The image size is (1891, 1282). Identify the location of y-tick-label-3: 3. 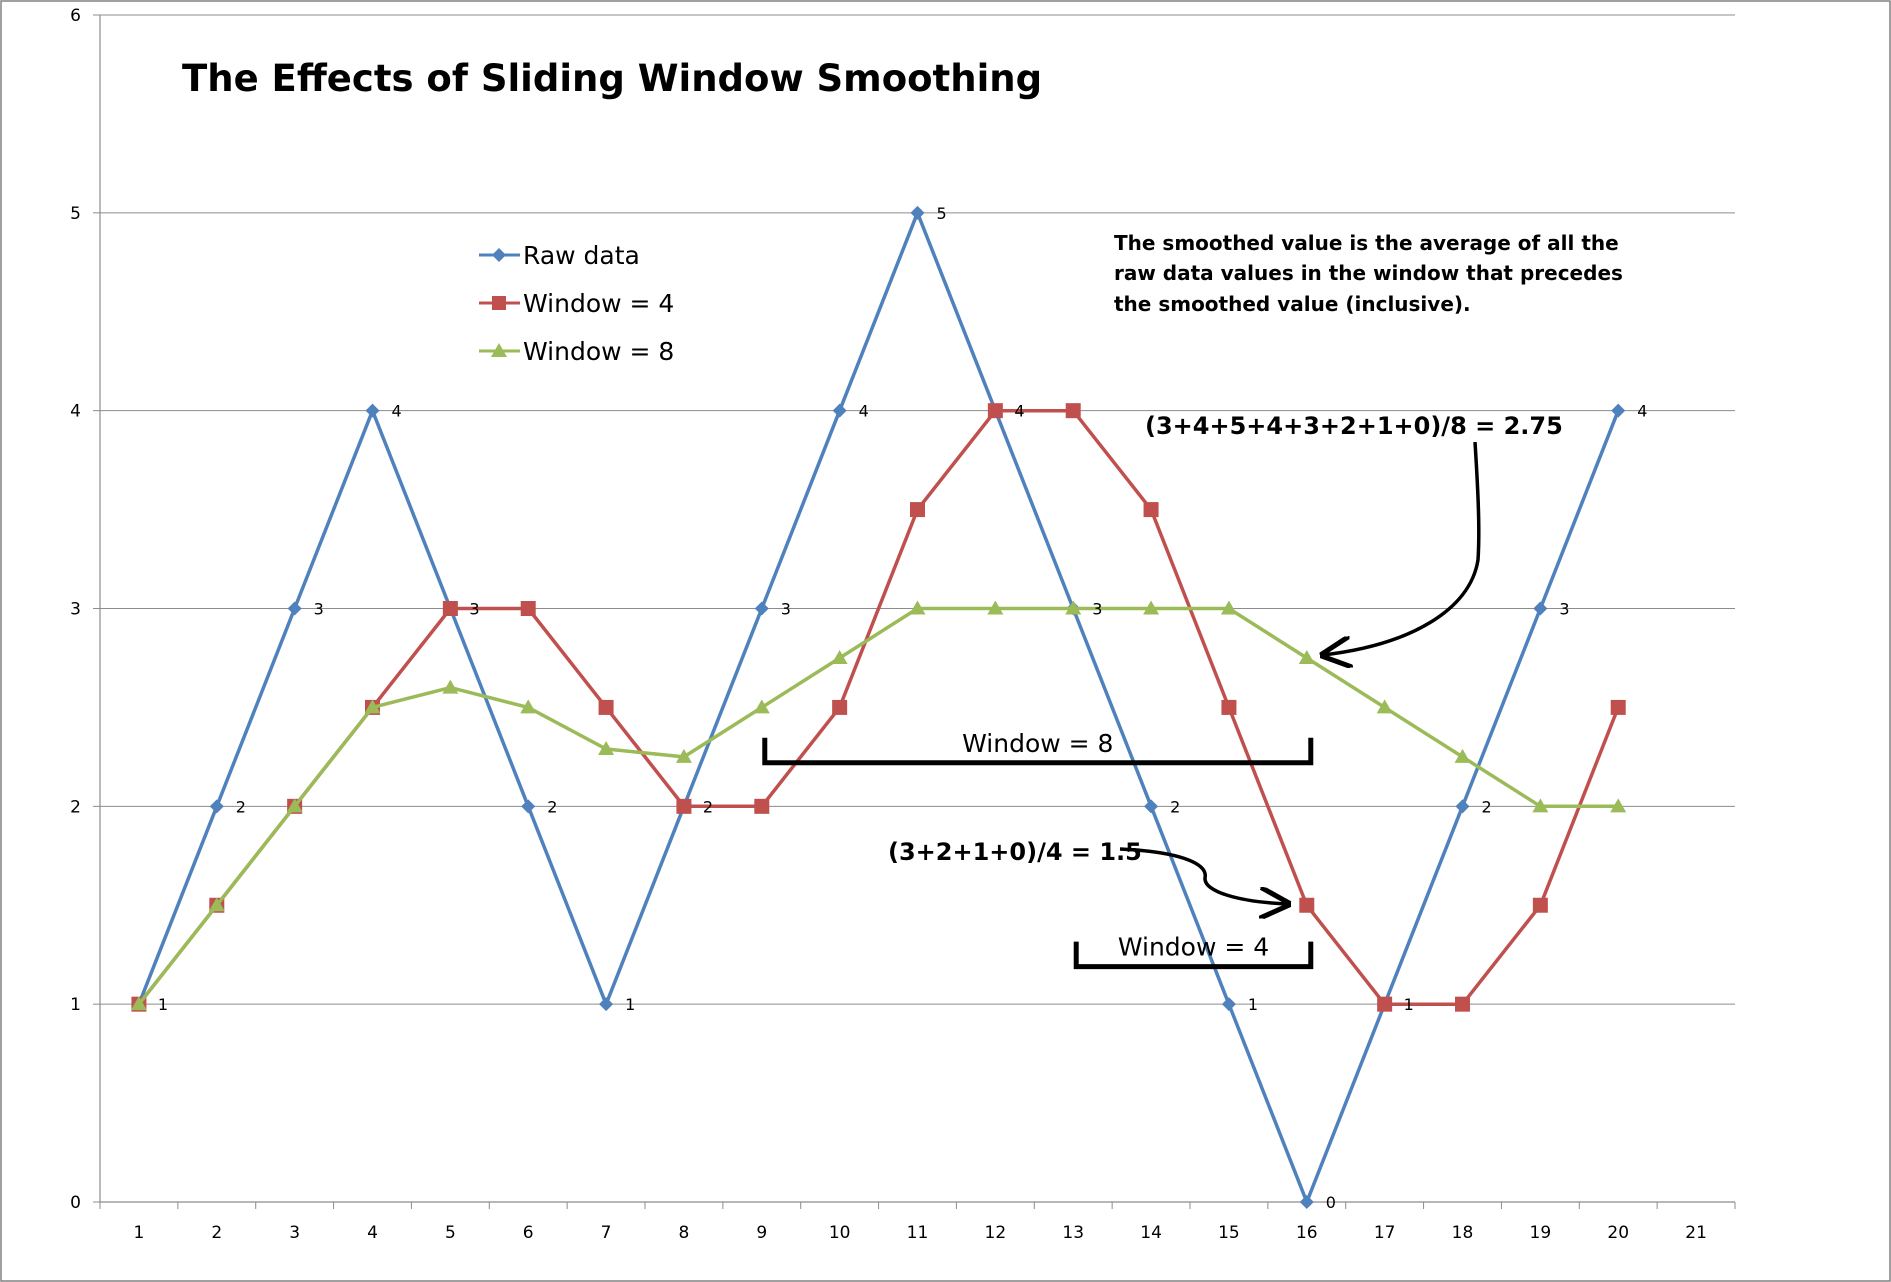
(75, 610).